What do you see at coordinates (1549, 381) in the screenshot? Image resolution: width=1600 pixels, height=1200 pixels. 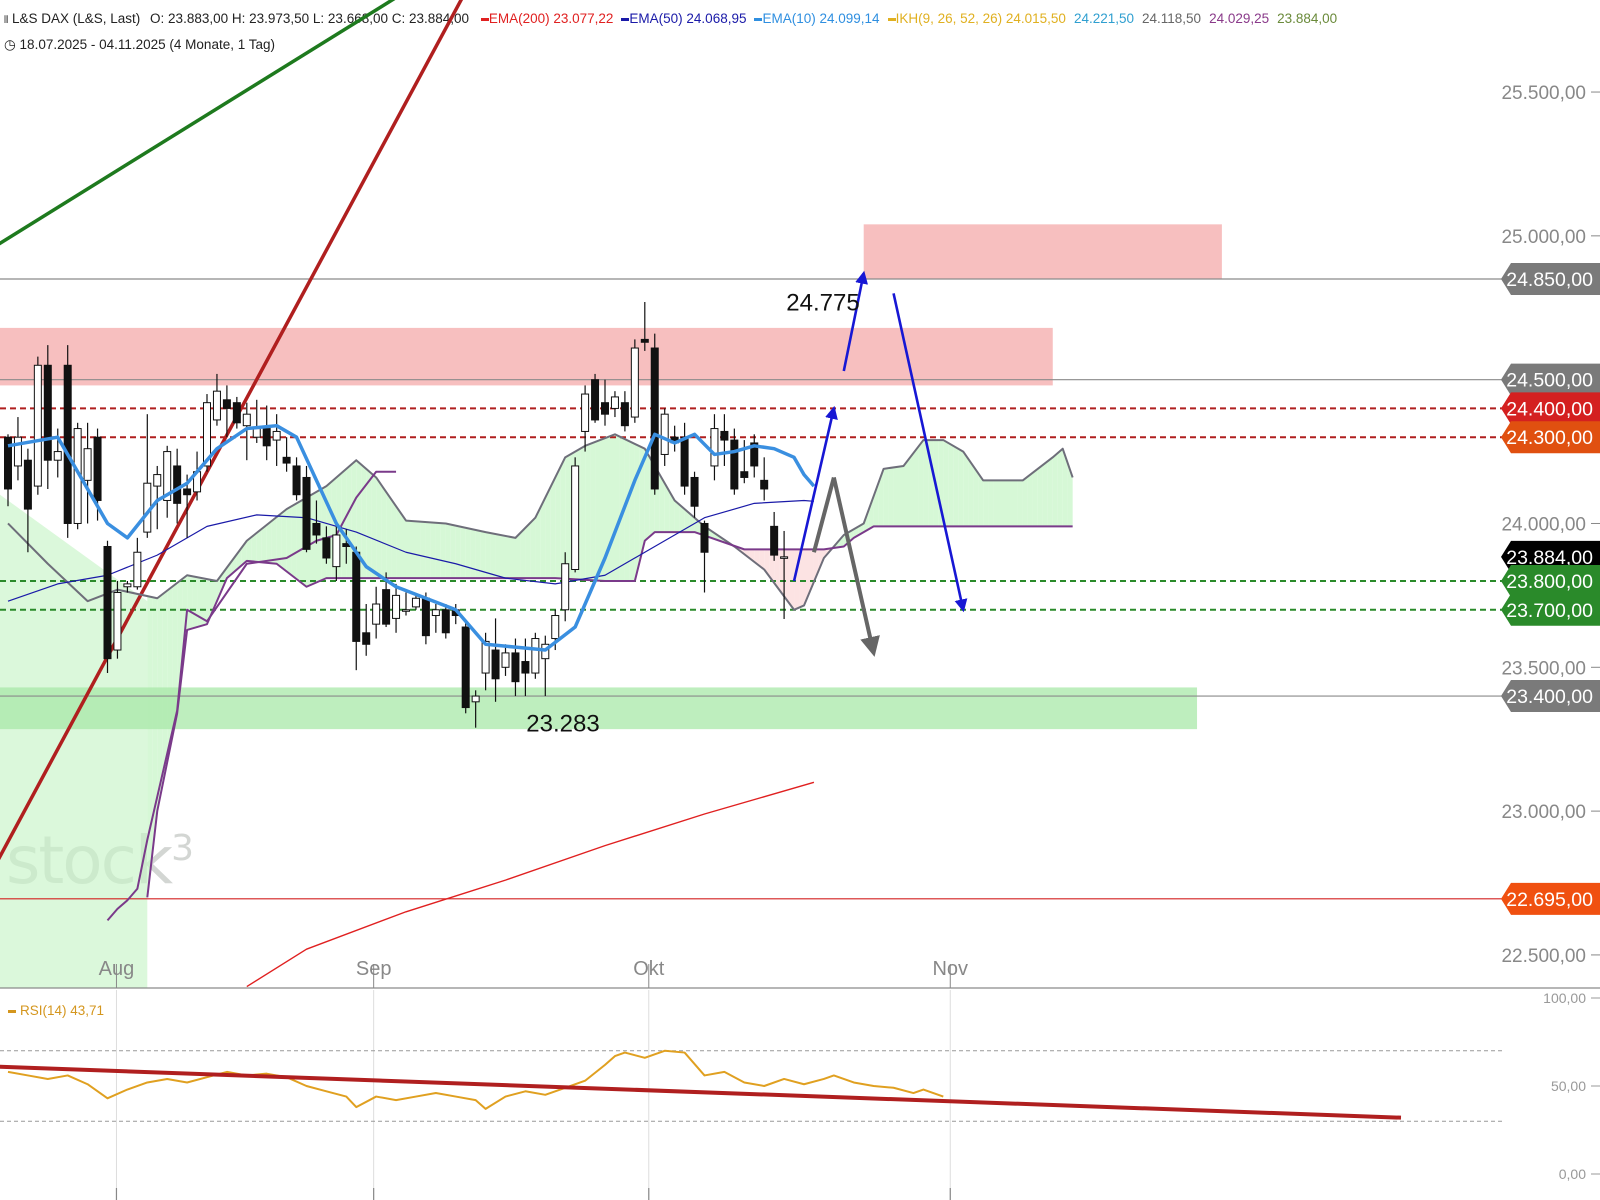 I see `price-marker-label: 24.500,00` at bounding box center [1549, 381].